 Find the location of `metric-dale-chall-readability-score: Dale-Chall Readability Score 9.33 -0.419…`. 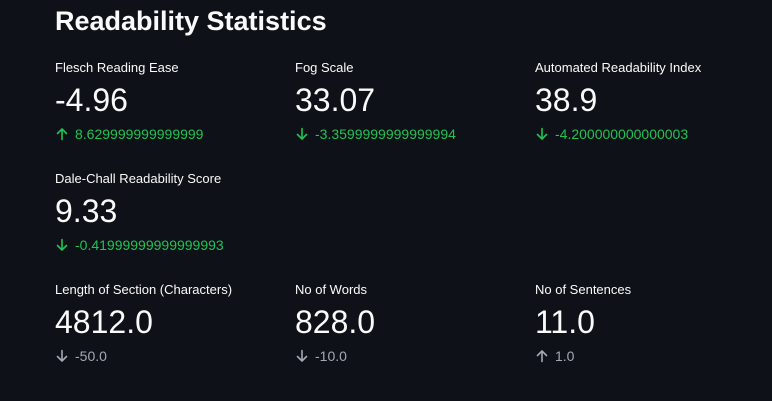

metric-dale-chall-readability-score: Dale-Chall Readability Score 9.33 -0.419… is located at coordinates (170, 212).